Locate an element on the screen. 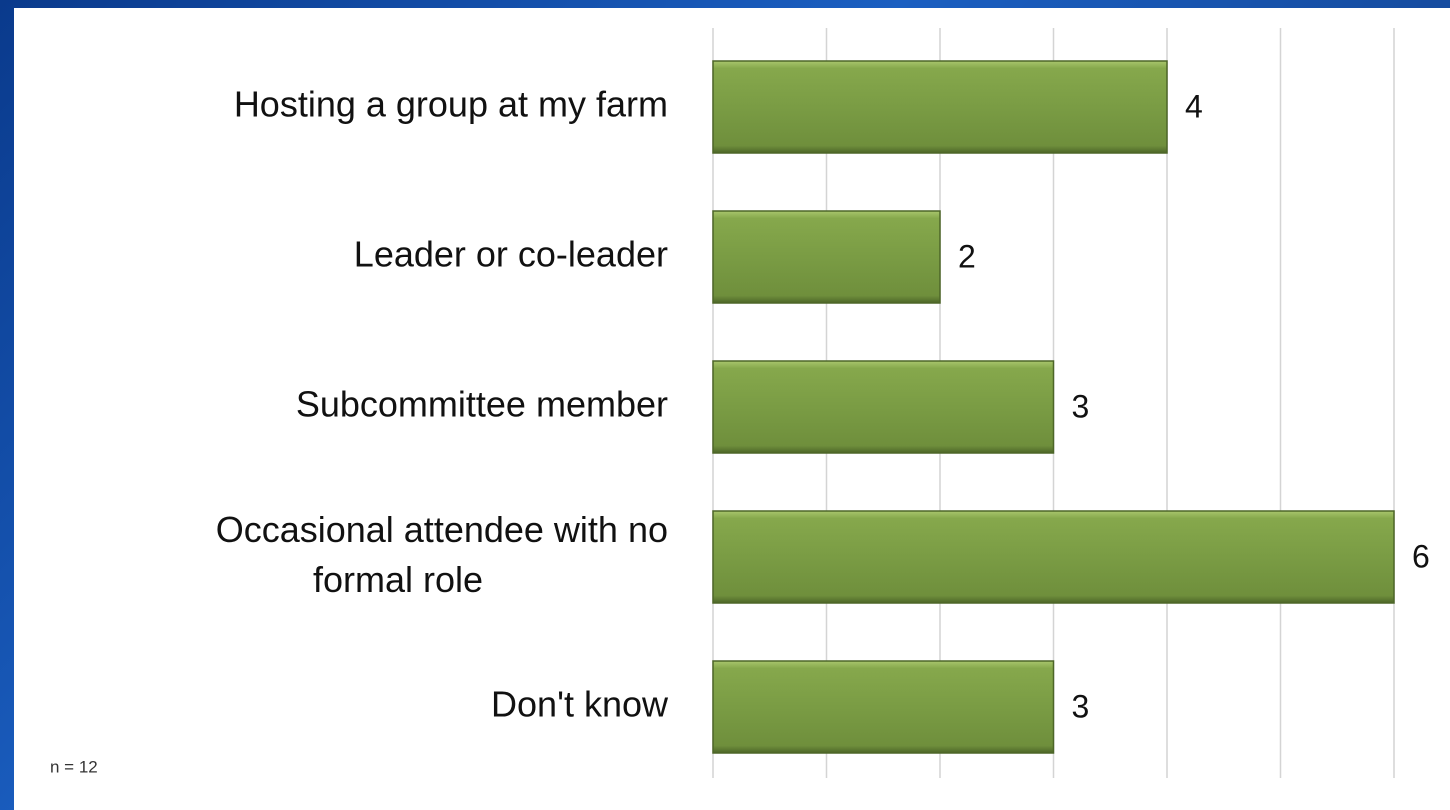 This screenshot has height=810, width=1450. category-label: Hosting a group at my farm is located at coordinates (451, 104).